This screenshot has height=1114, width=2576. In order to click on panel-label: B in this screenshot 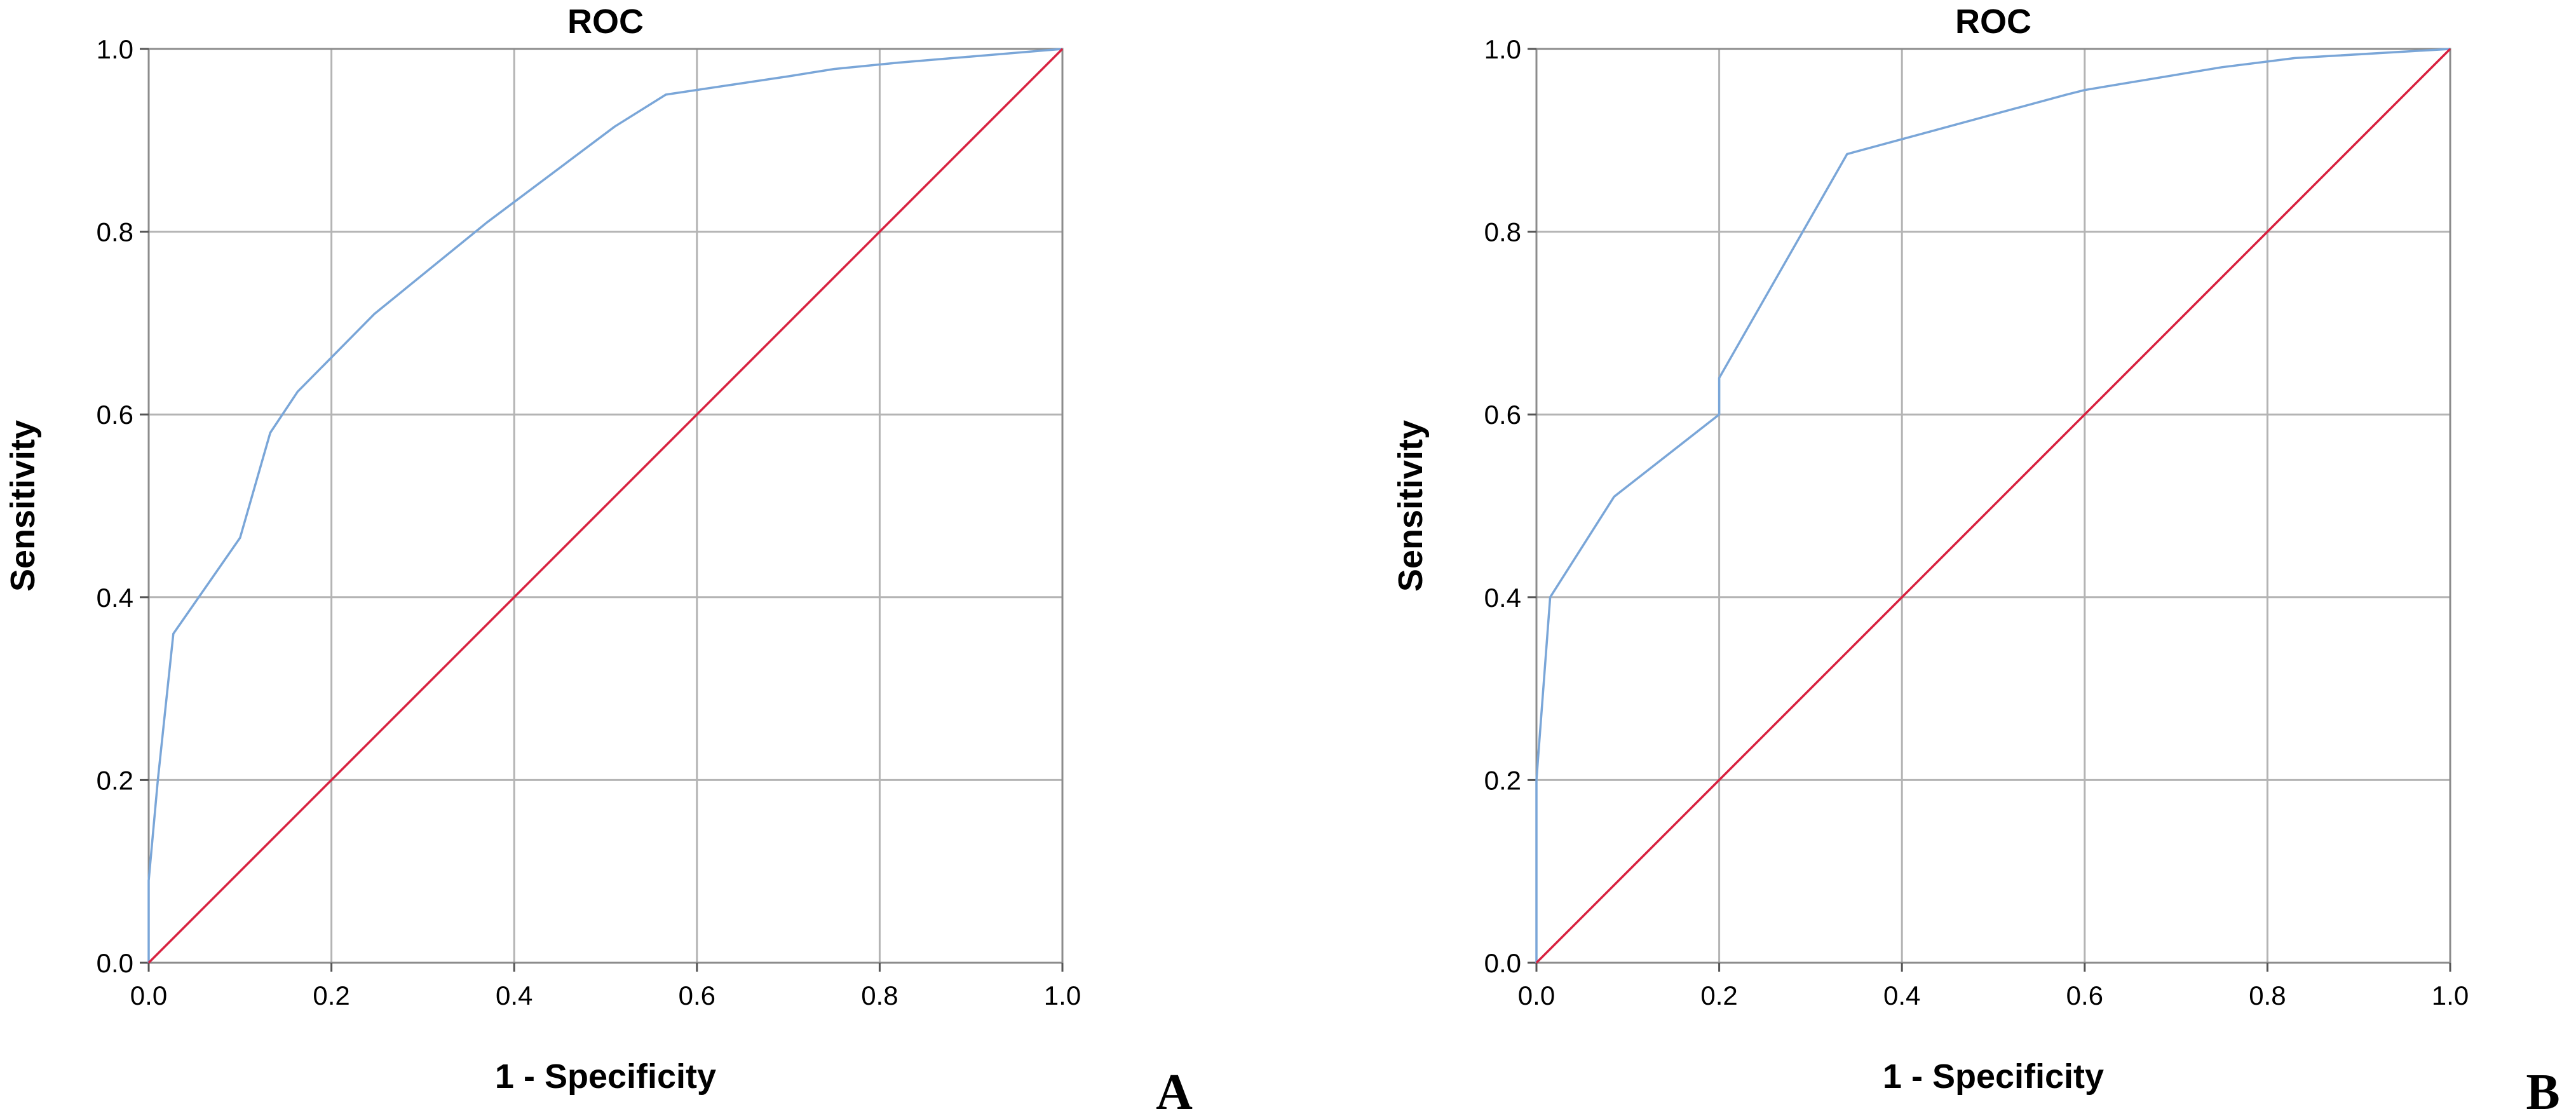, I will do `click(2542, 1089)`.